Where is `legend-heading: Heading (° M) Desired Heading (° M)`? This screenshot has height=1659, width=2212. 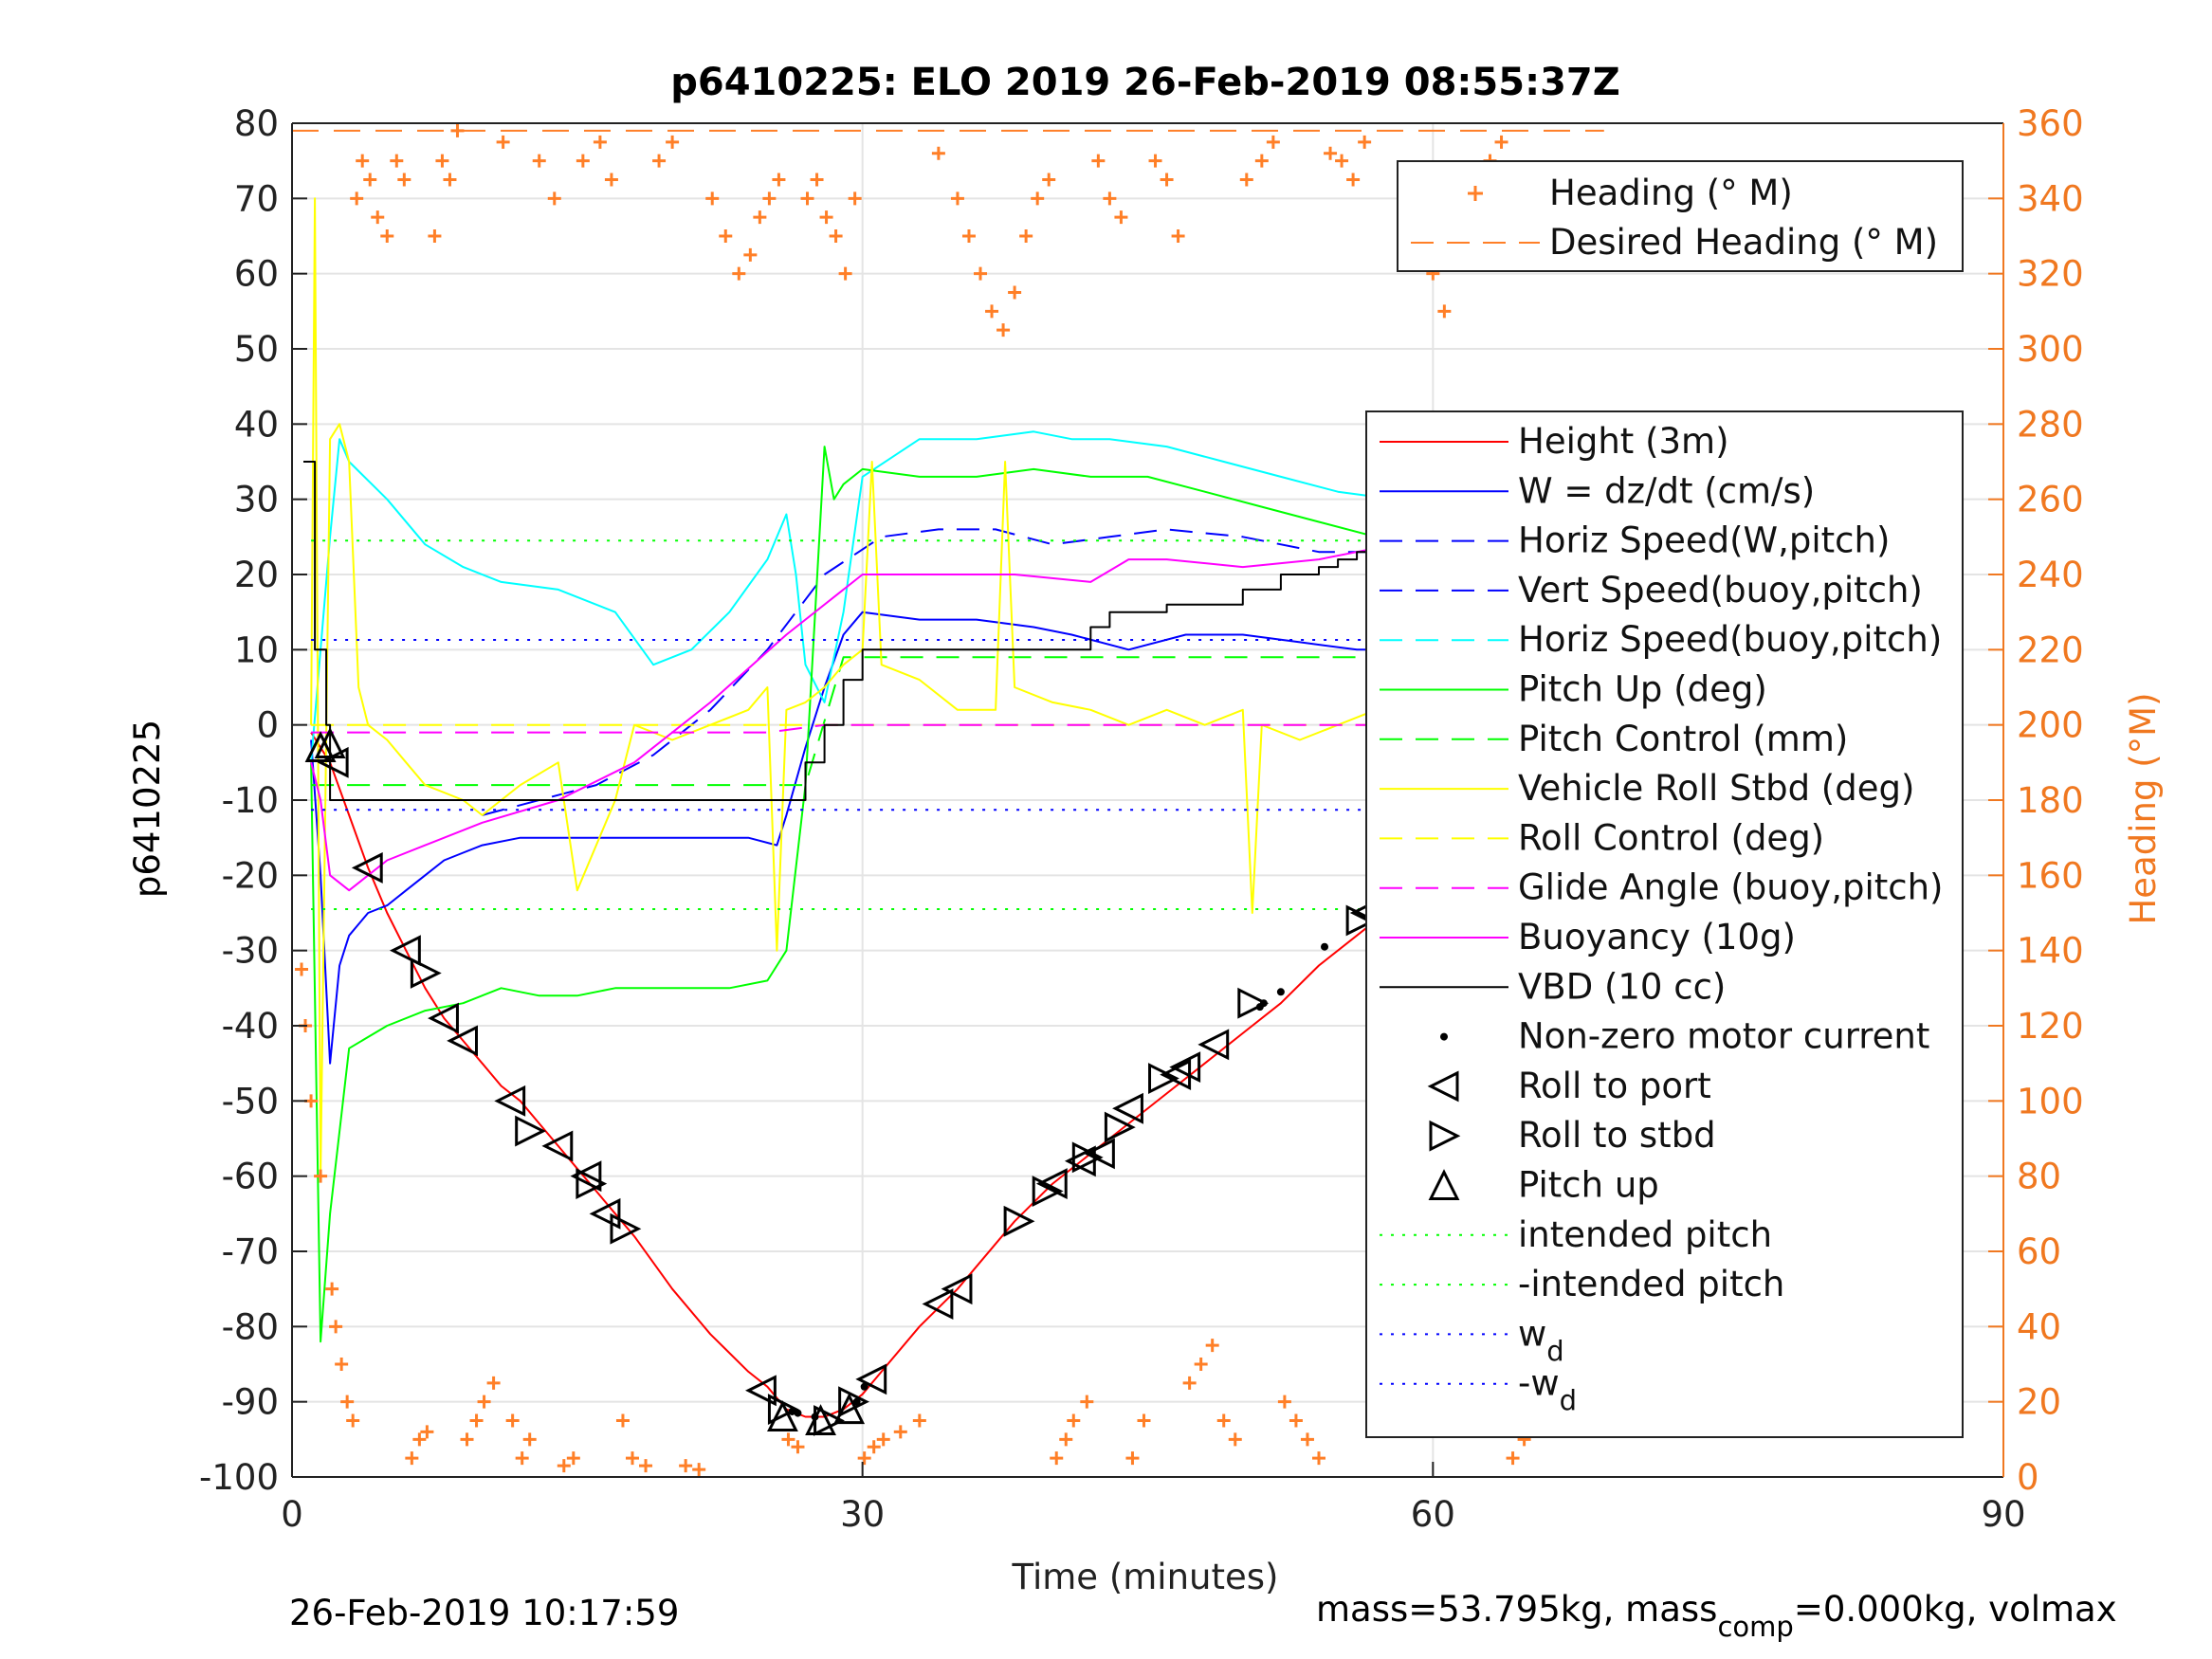
legend-heading: Heading (° M) Desired Heading (° M) is located at coordinates (1680, 216).